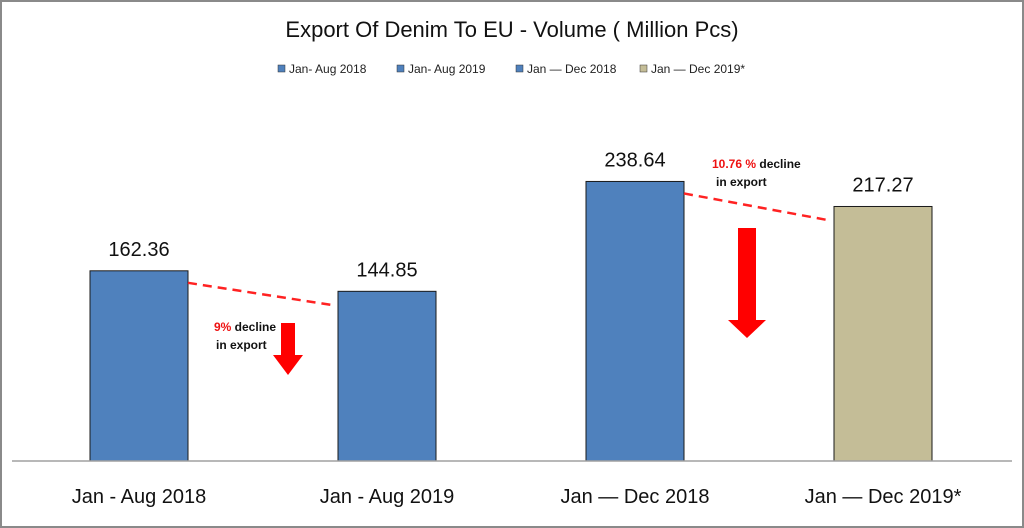  I want to click on x-tick-label: Jan - Aug 2019, so click(387, 497).